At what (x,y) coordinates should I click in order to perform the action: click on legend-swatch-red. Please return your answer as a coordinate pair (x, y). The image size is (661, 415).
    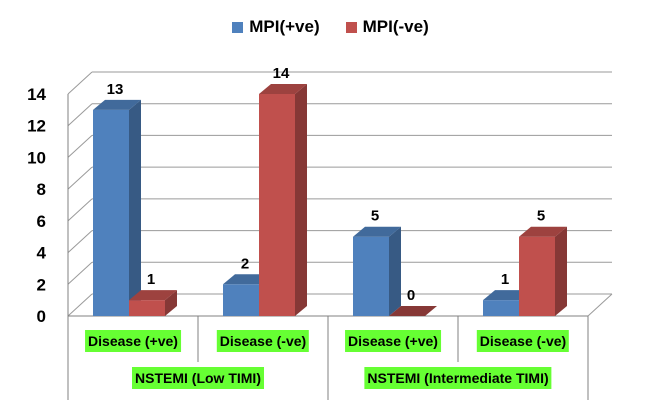
    Looking at the image, I should click on (351, 27).